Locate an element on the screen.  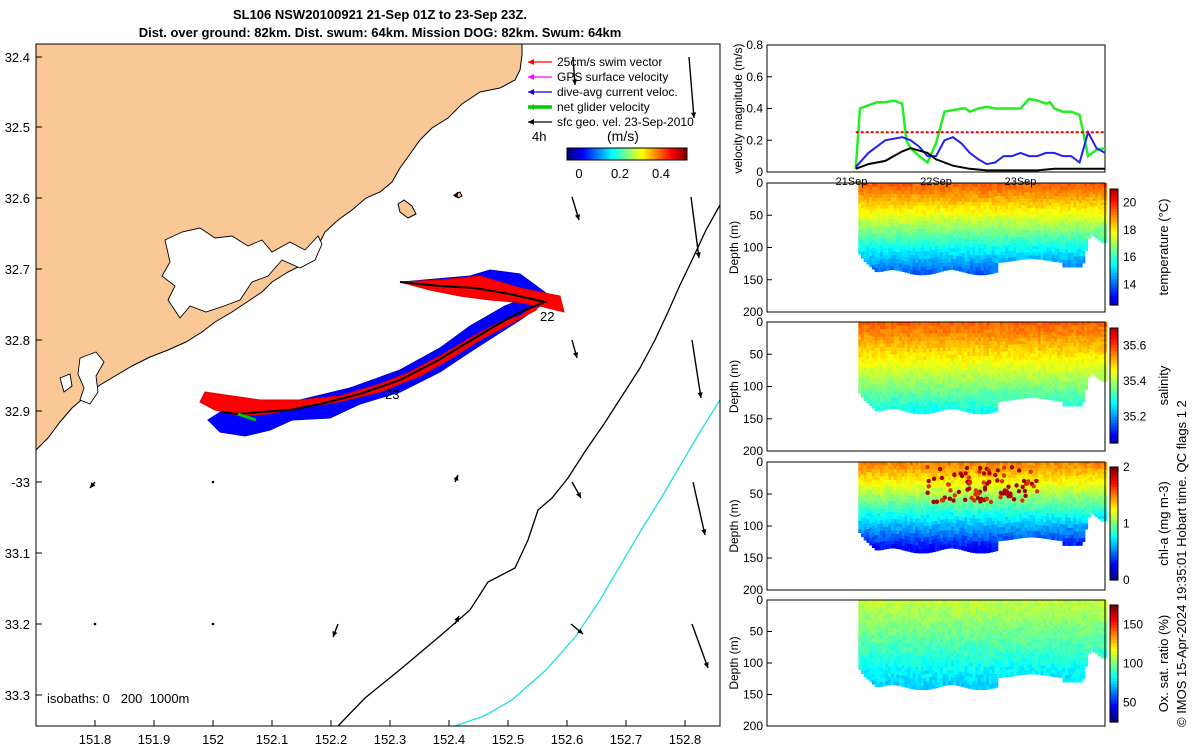
isobath-1000m is located at coordinates (587, 562).